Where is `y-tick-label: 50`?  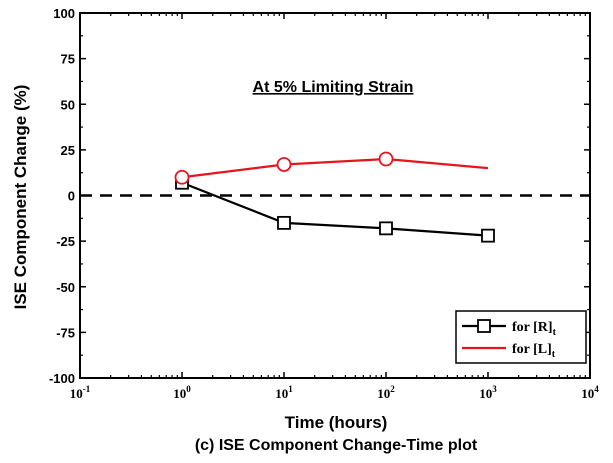 y-tick-label: 50 is located at coordinates (68, 104).